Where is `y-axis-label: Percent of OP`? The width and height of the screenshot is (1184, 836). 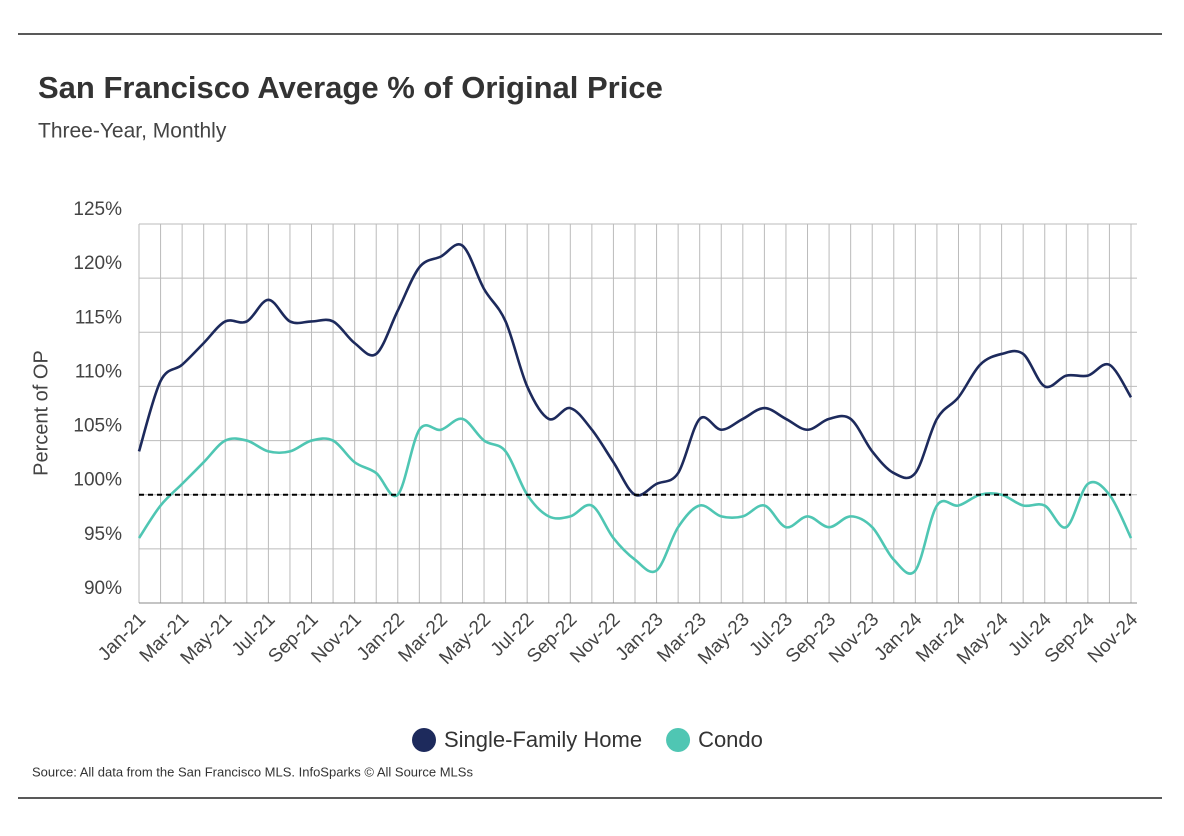 y-axis-label: Percent of OP is located at coordinates (41, 413).